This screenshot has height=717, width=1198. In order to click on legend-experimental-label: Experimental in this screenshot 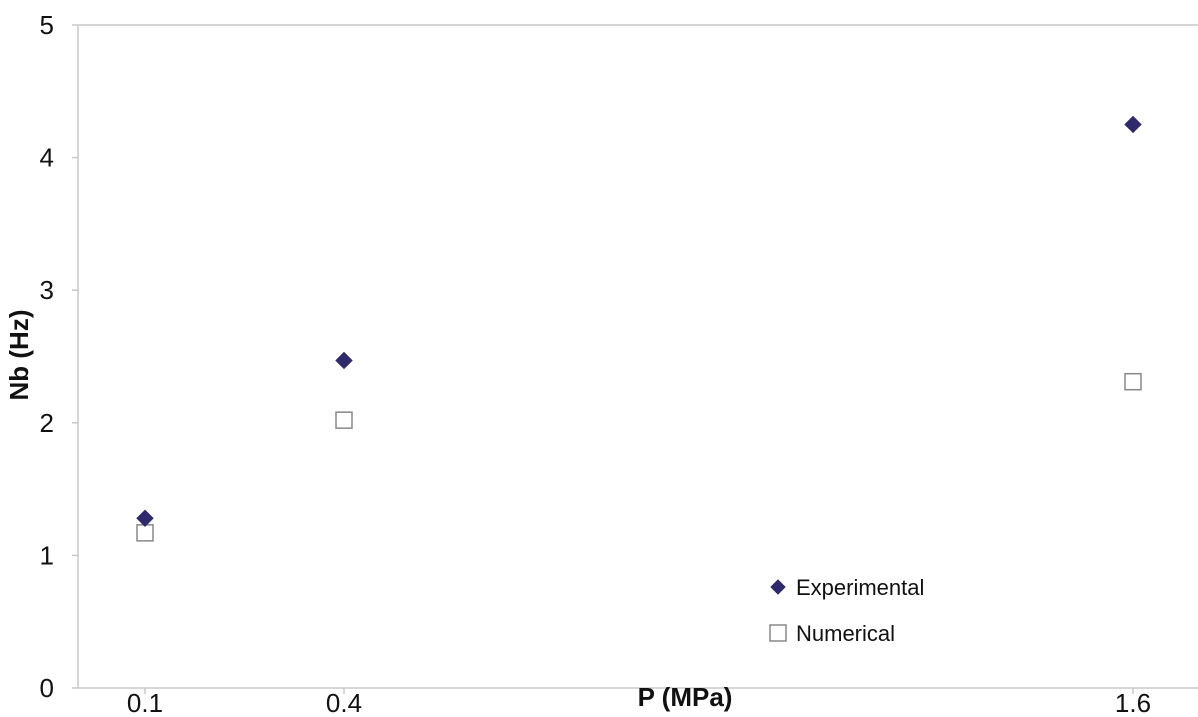, I will do `click(860, 587)`.